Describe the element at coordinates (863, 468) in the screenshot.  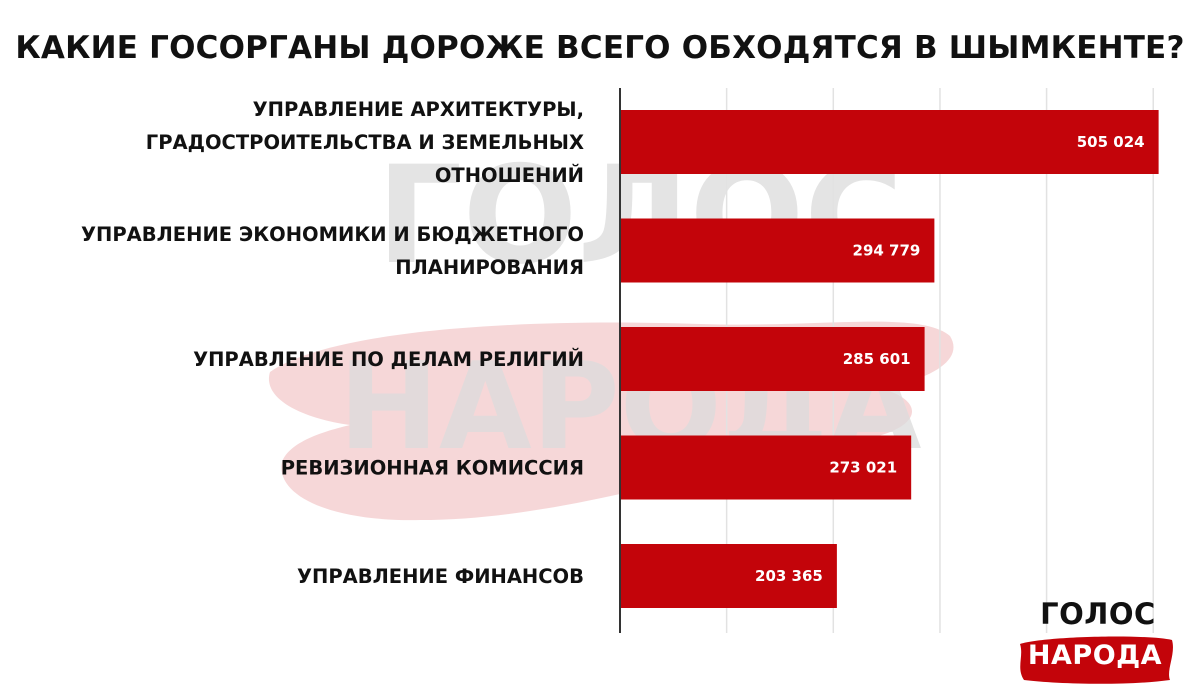
I see `bar-value-label: 273 021` at that location.